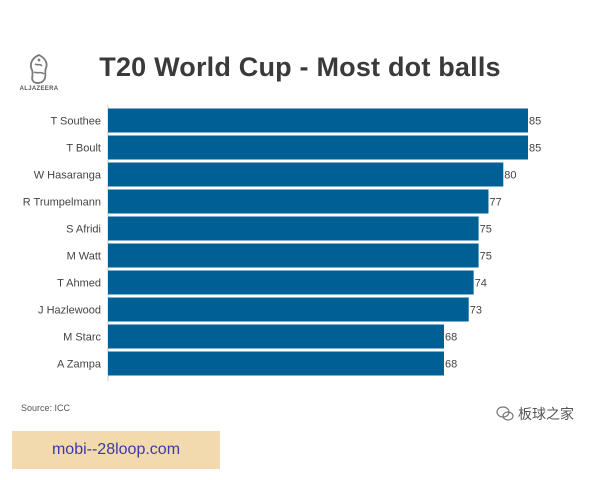 This screenshot has height=480, width=600. I want to click on aljazeera-logo: ALJAZEERA, so click(39, 74).